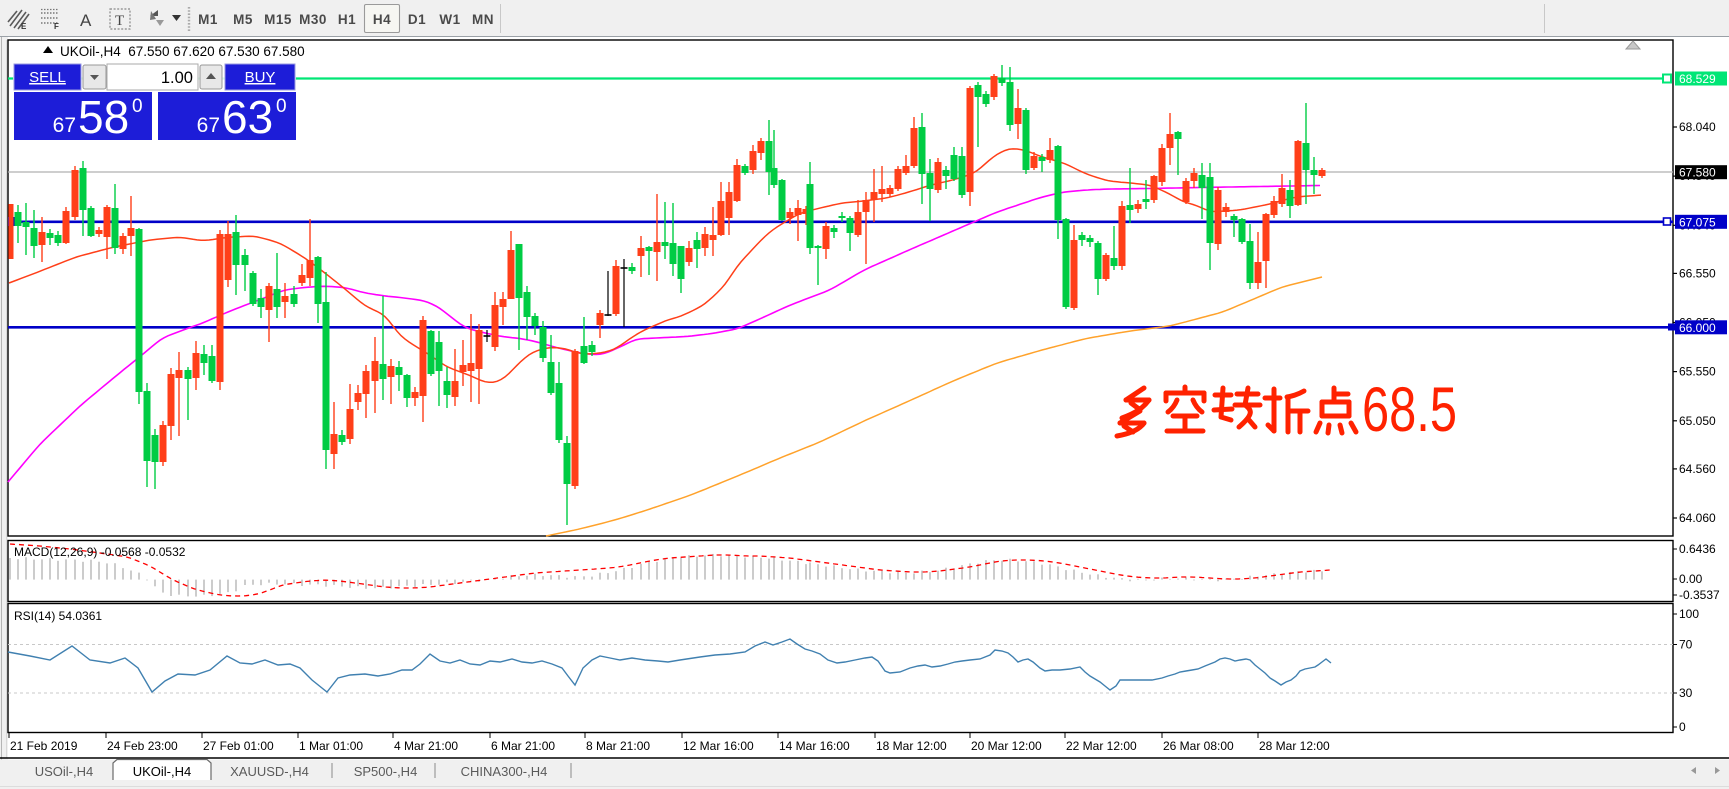  Describe the element at coordinates (449, 19) in the screenshot. I see `svg-text: W1` at that location.